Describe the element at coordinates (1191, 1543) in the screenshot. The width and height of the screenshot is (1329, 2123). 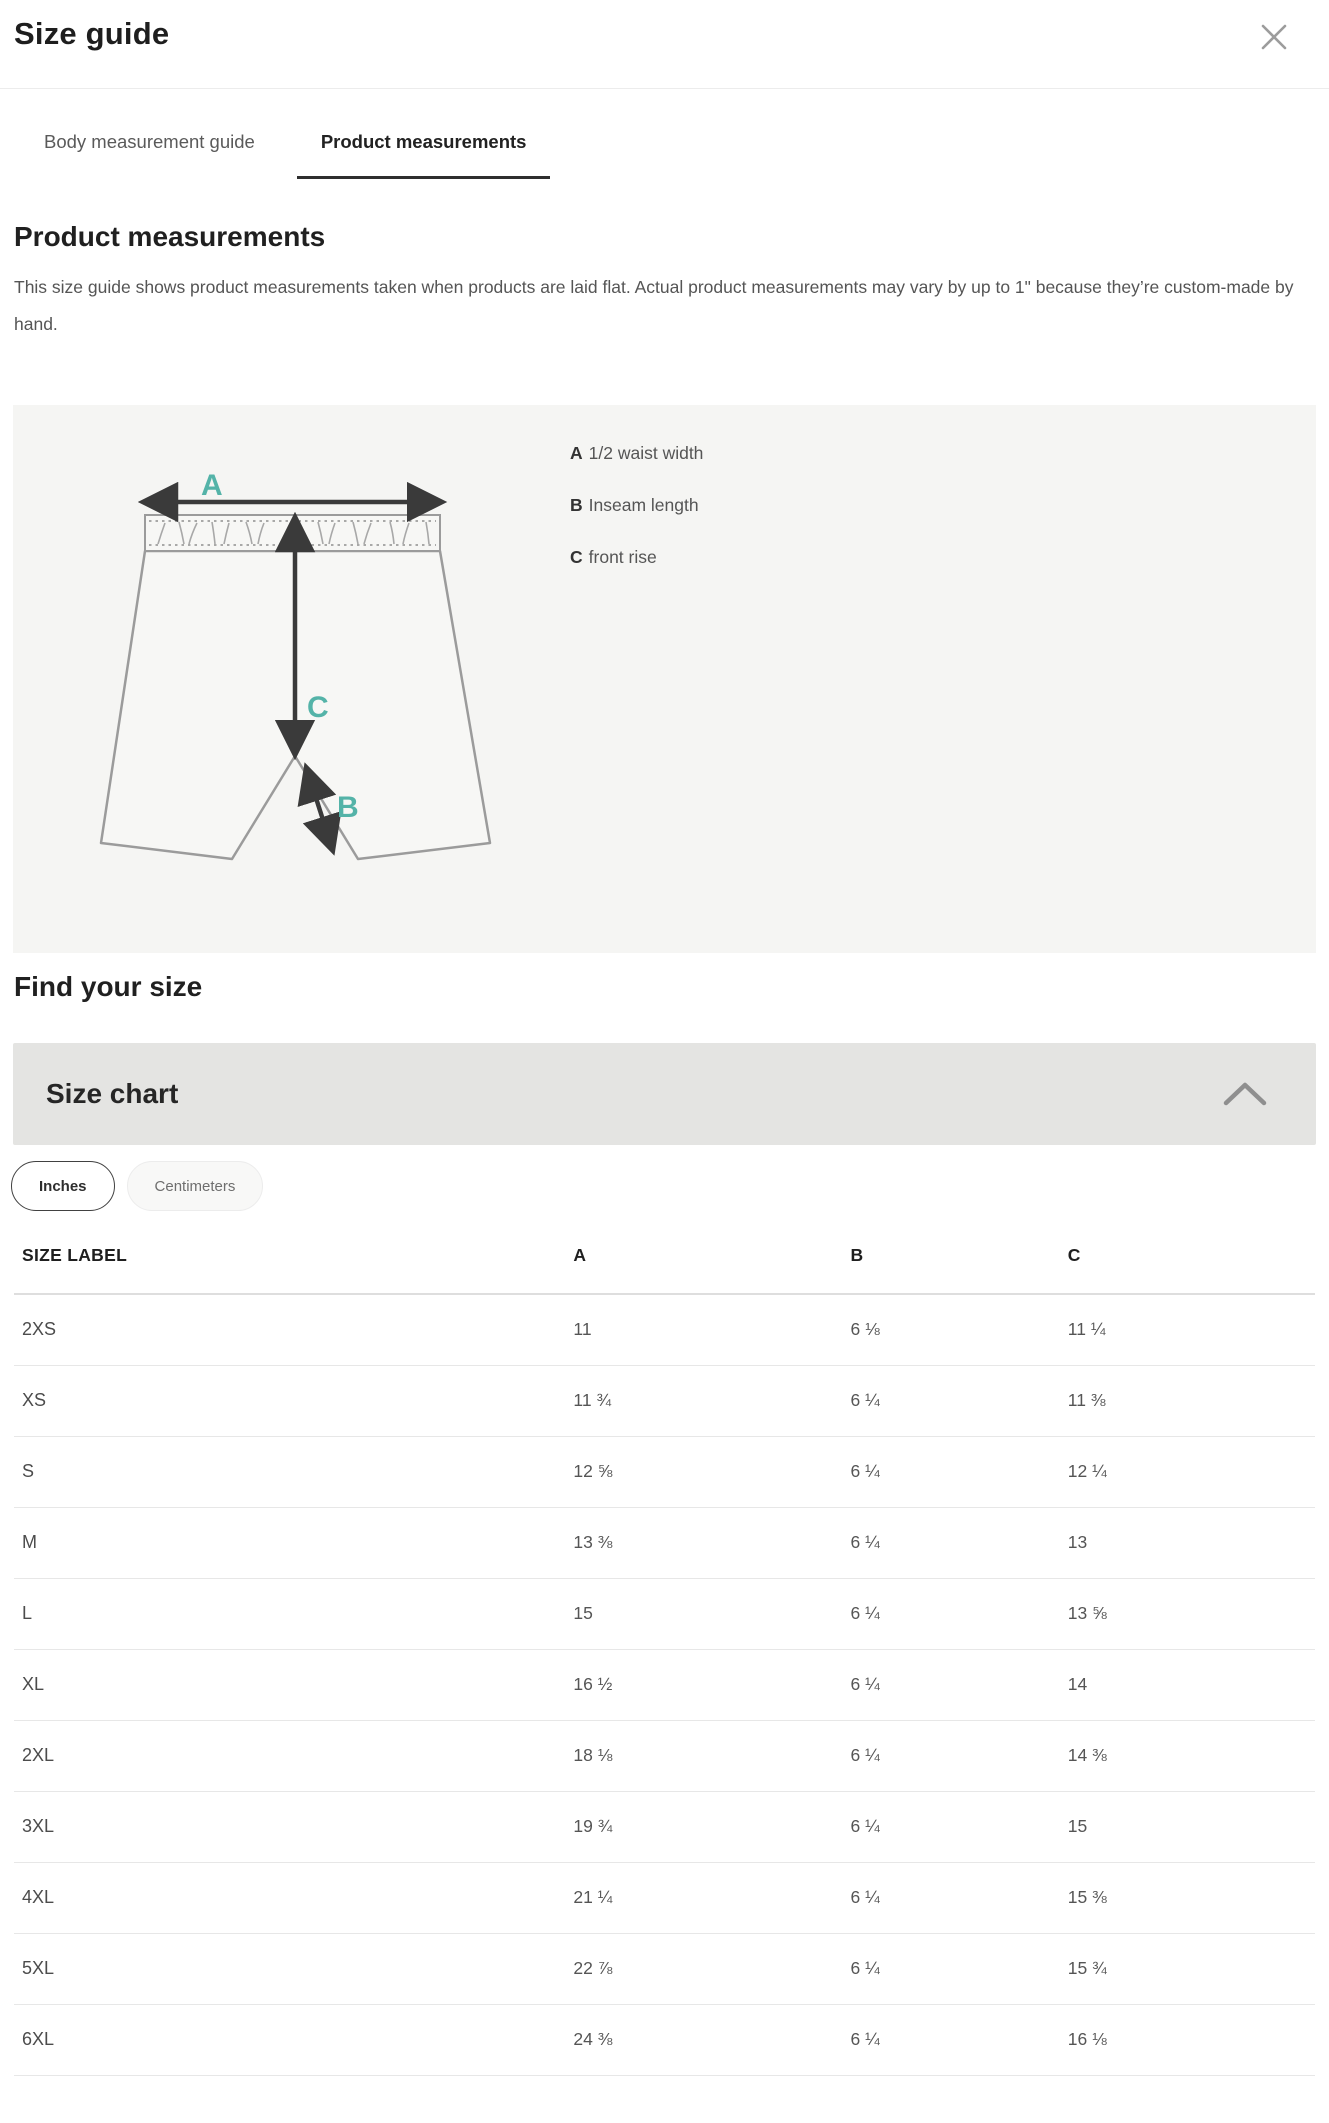
I see `measurement-cell: 13` at that location.